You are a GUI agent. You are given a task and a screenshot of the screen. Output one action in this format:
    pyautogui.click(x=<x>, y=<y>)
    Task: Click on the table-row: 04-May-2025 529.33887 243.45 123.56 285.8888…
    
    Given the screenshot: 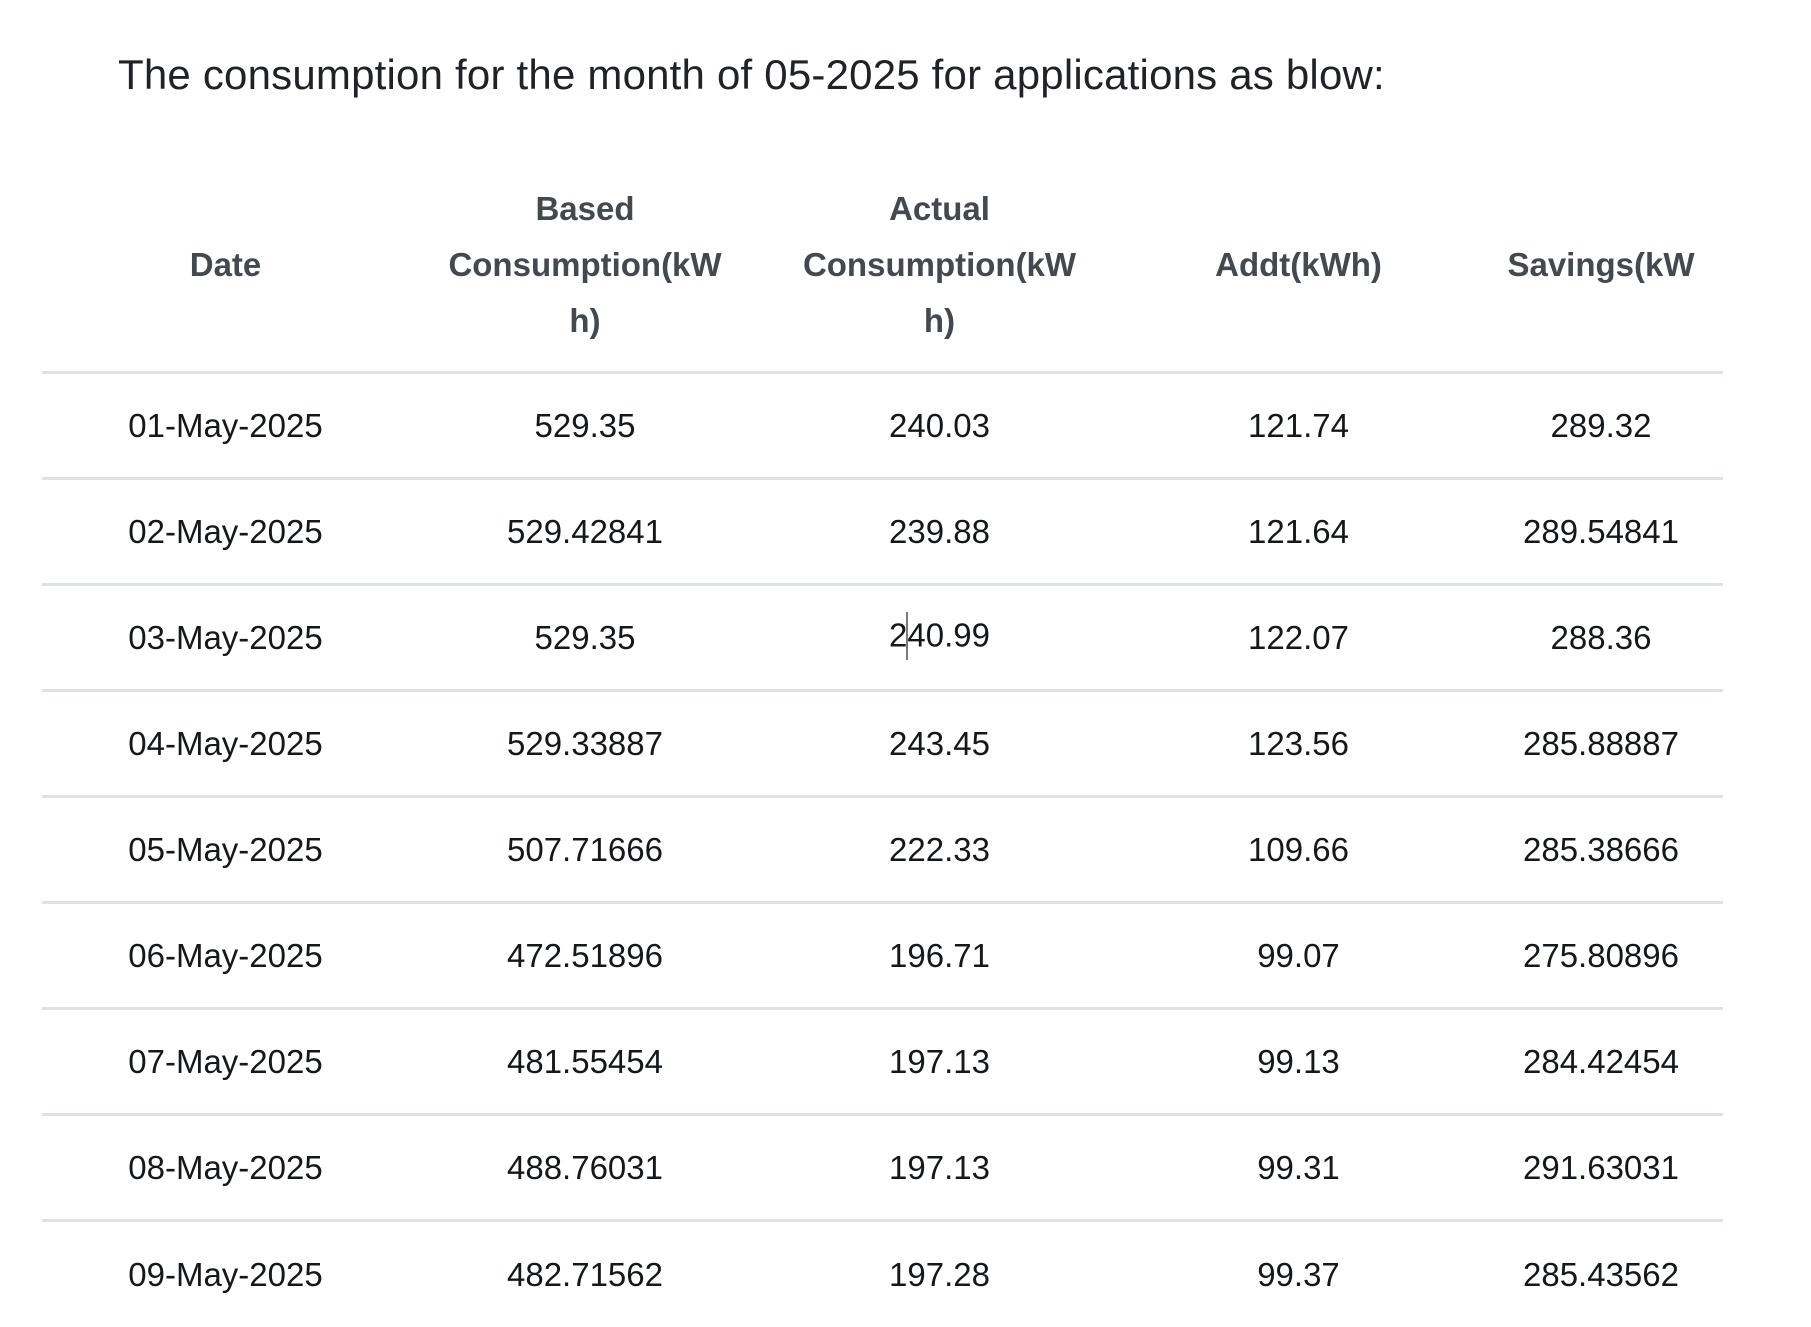 What is the action you would take?
    pyautogui.click(x=882, y=743)
    